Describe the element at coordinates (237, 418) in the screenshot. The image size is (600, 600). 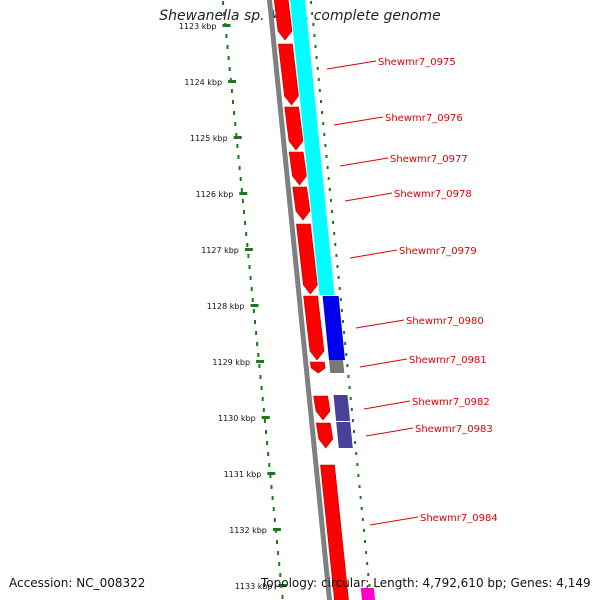
I see `tick-label: 1130 kbp` at that location.